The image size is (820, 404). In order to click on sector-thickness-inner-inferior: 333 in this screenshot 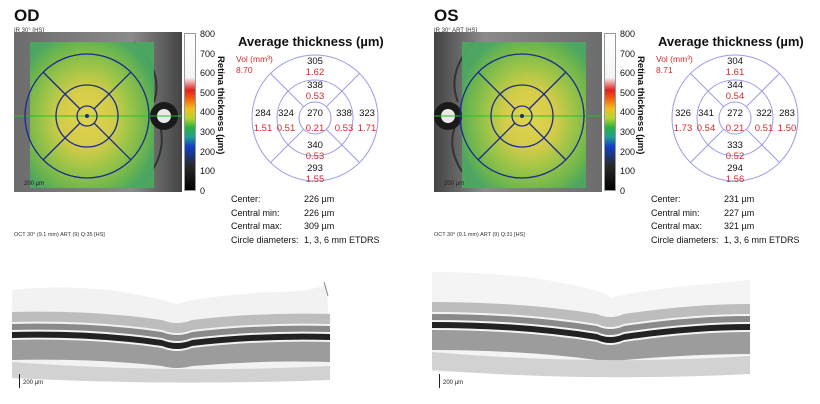, I will do `click(735, 145)`.